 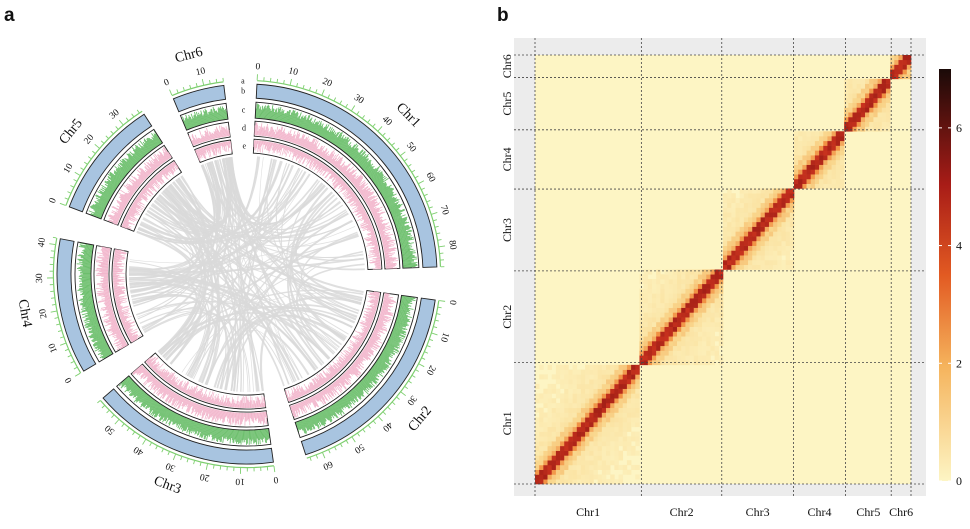 What do you see at coordinates (868, 512) in the screenshot?
I see `heatmap-x-label-chr5: Chr5` at bounding box center [868, 512].